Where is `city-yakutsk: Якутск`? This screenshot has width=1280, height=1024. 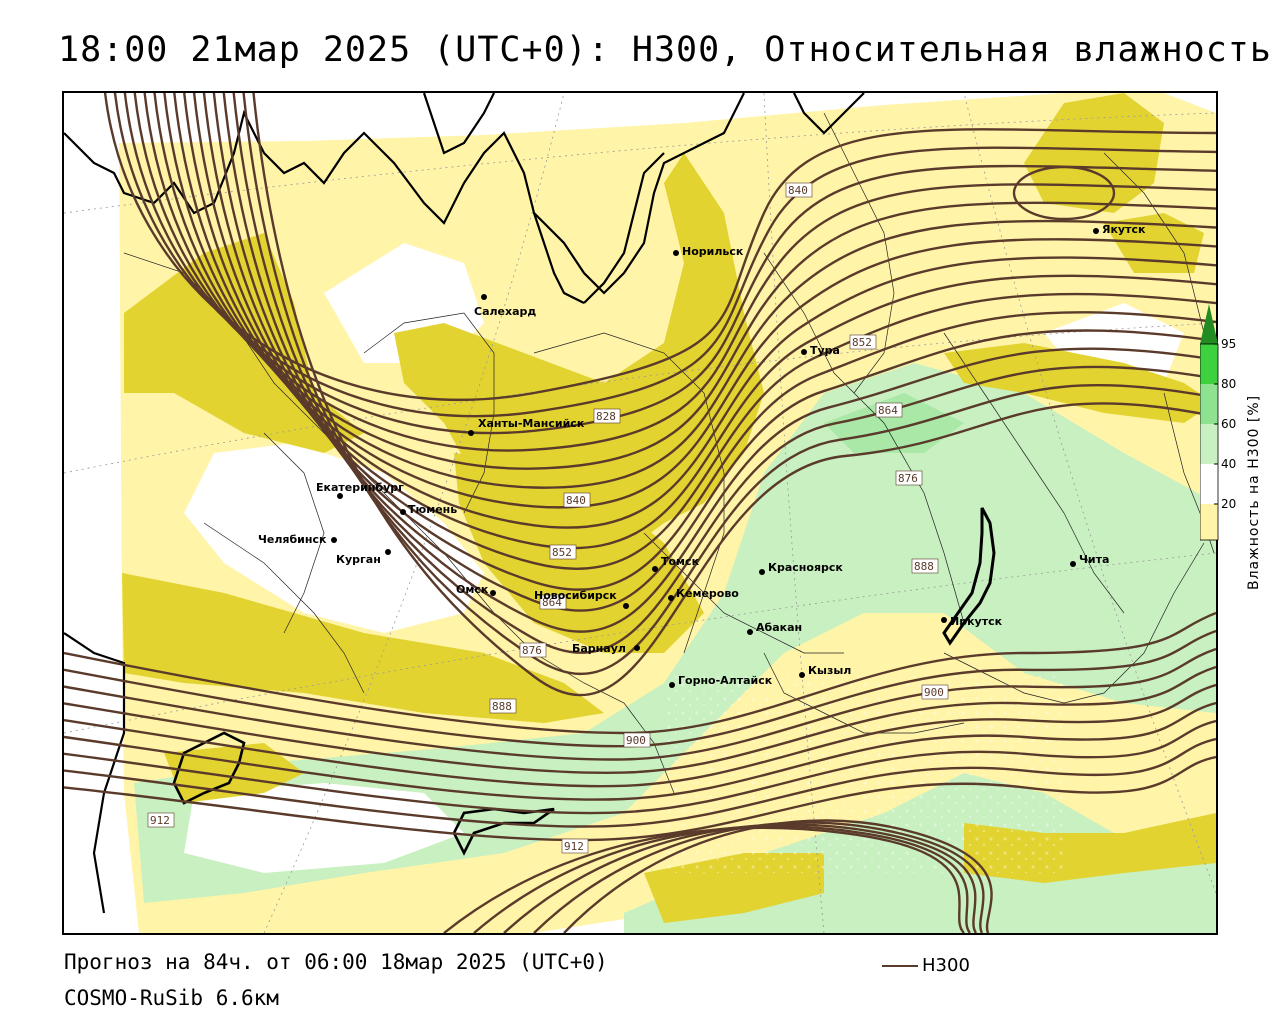
city-yakutsk: Якутск is located at coordinates (1119, 229).